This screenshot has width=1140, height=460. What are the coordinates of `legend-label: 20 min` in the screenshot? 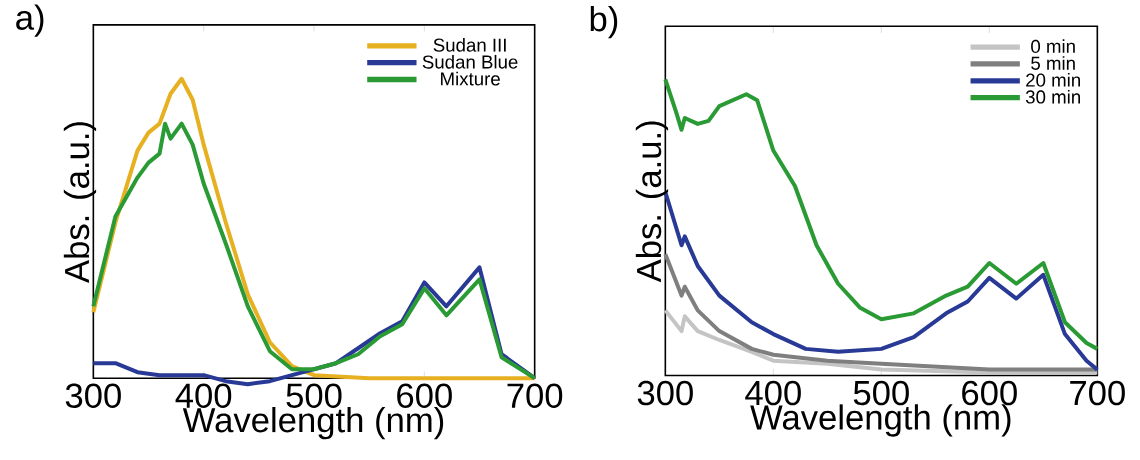 It's located at (1053, 80).